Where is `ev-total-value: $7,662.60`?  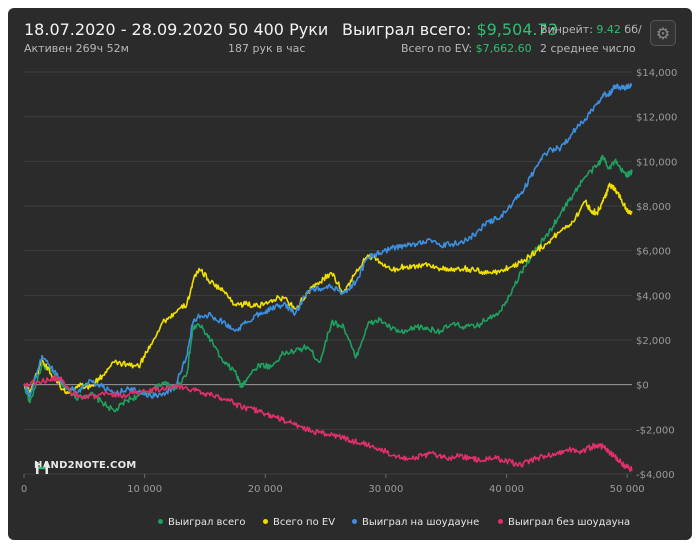 ev-total-value: $7,662.60 is located at coordinates (503, 48).